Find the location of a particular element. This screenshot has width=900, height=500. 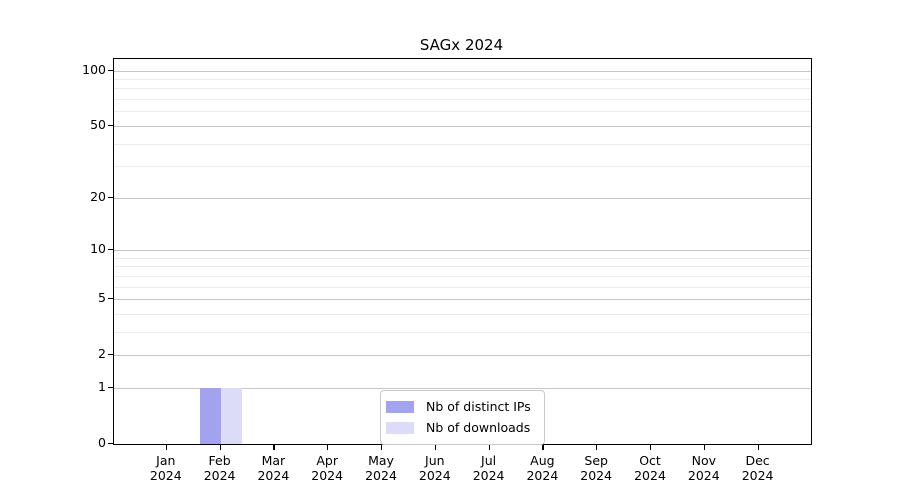

chart-title: SAGx 2024 is located at coordinates (461, 45).